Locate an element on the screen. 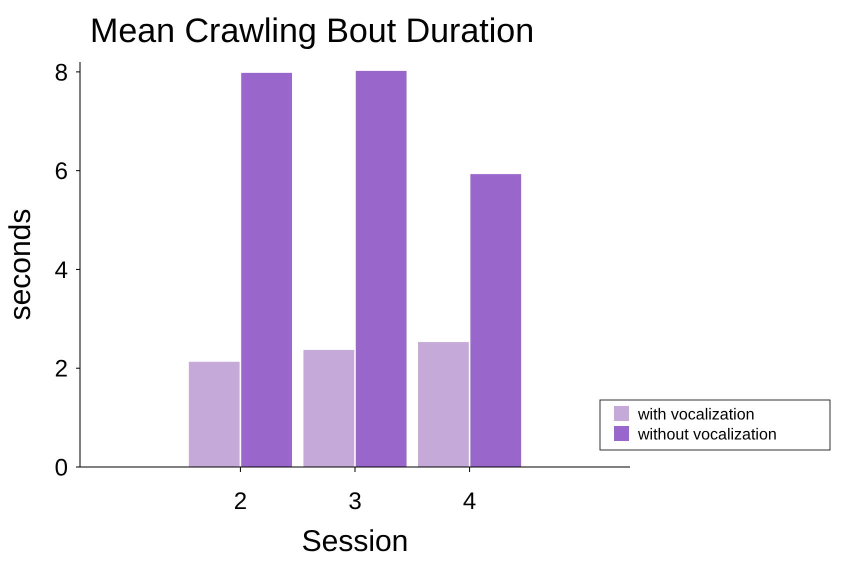 The width and height of the screenshot is (841, 563). y-axis-title: seconds is located at coordinates (20, 264).